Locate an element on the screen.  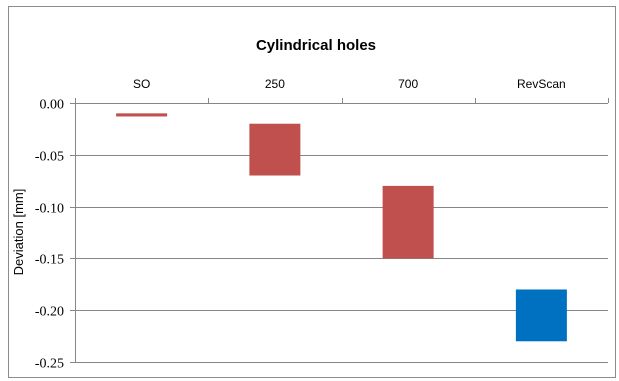
category-label: RevScan is located at coordinates (541, 84).